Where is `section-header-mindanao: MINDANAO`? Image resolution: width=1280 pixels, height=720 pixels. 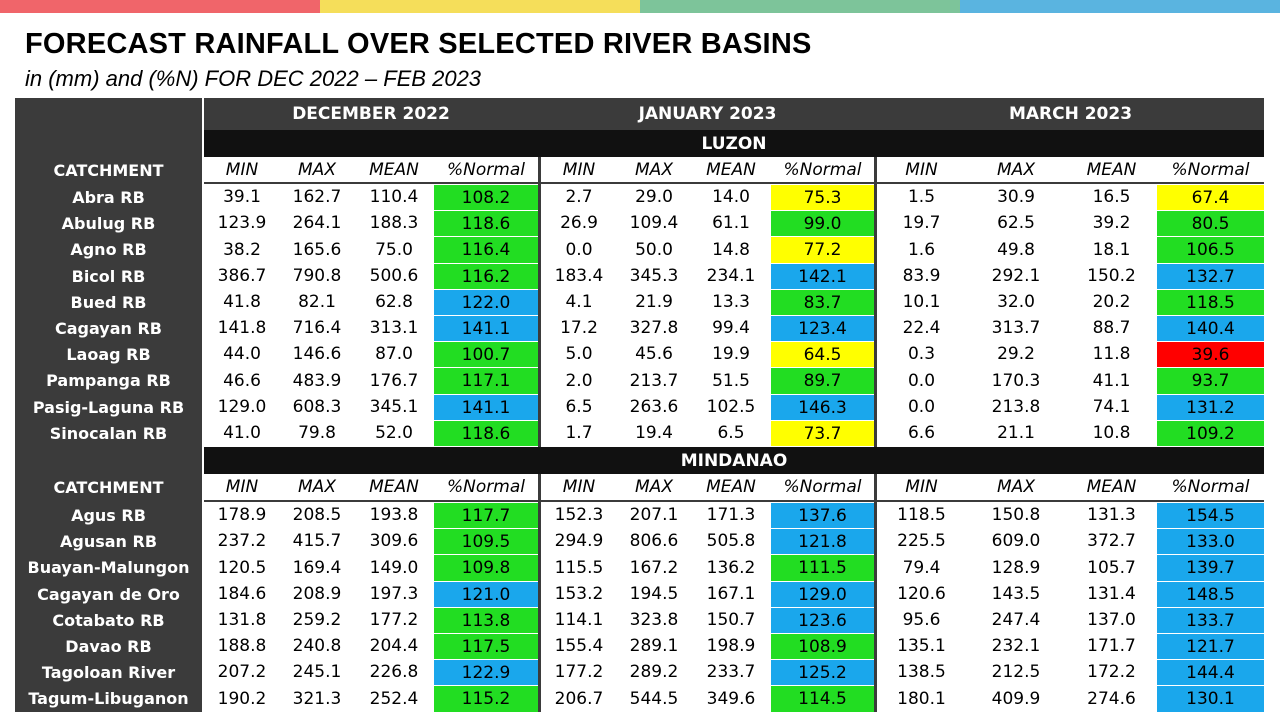 section-header-mindanao: MINDANAO is located at coordinates (734, 460).